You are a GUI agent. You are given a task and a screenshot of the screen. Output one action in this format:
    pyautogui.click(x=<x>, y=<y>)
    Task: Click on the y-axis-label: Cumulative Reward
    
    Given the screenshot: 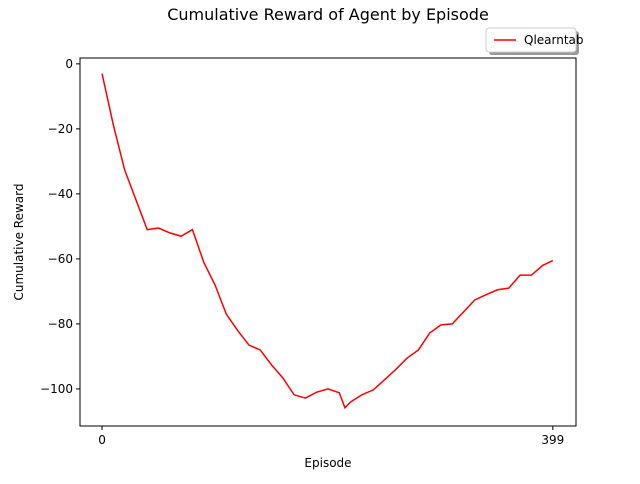 What is the action you would take?
    pyautogui.click(x=19, y=242)
    